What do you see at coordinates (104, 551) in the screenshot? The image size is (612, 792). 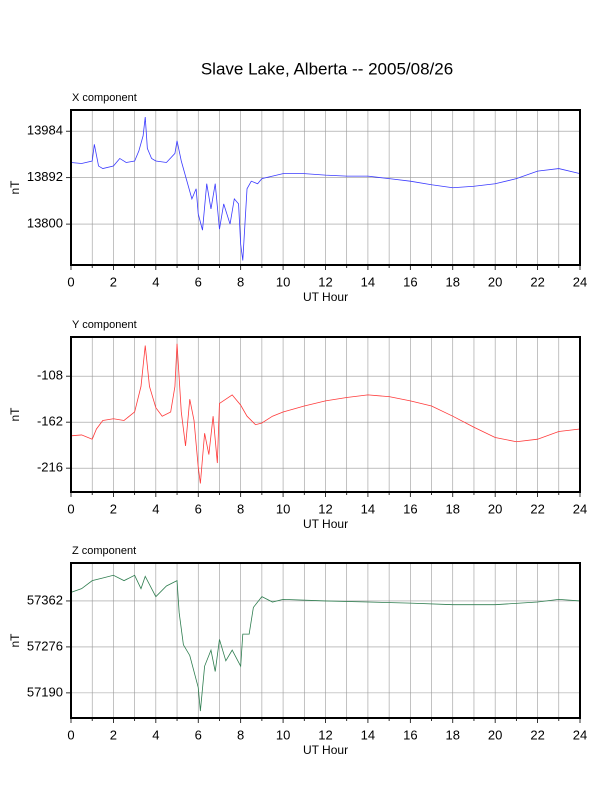 I see `panel-title: Z component` at bounding box center [104, 551].